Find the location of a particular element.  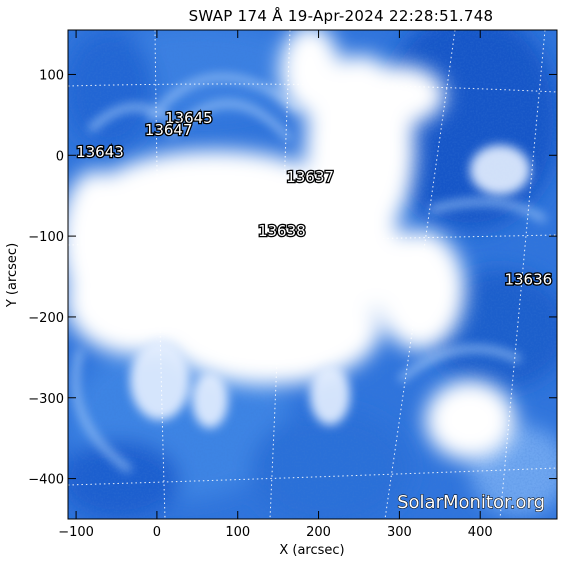

solarmonitor-watermark: SolarMonitor.org is located at coordinates (471, 502).